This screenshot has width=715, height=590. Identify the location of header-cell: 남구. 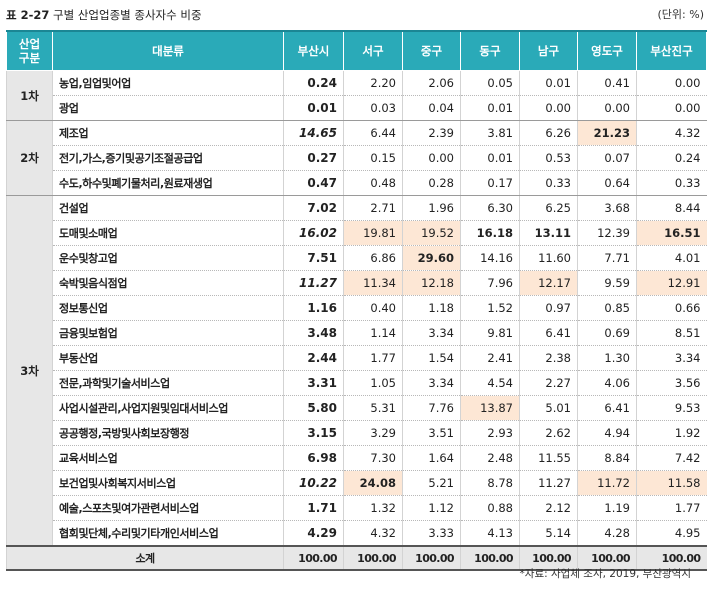
(548, 50).